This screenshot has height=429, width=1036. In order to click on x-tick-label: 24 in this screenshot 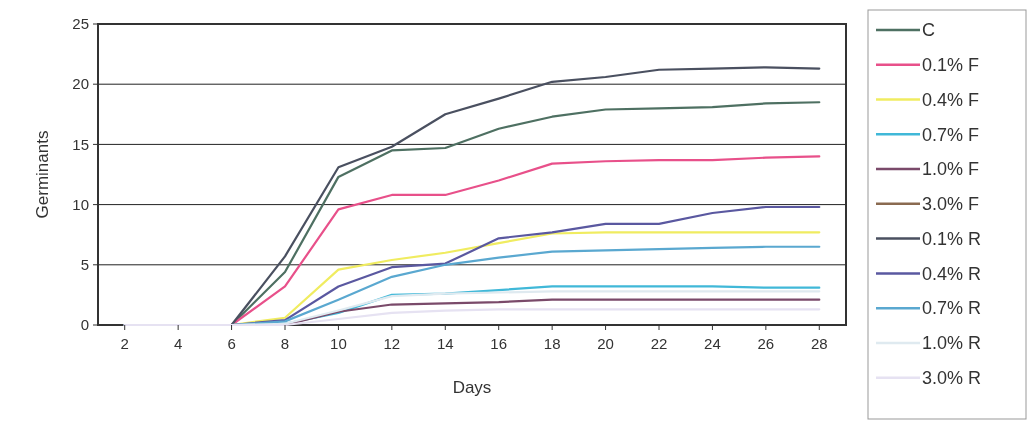, I will do `click(712, 343)`.